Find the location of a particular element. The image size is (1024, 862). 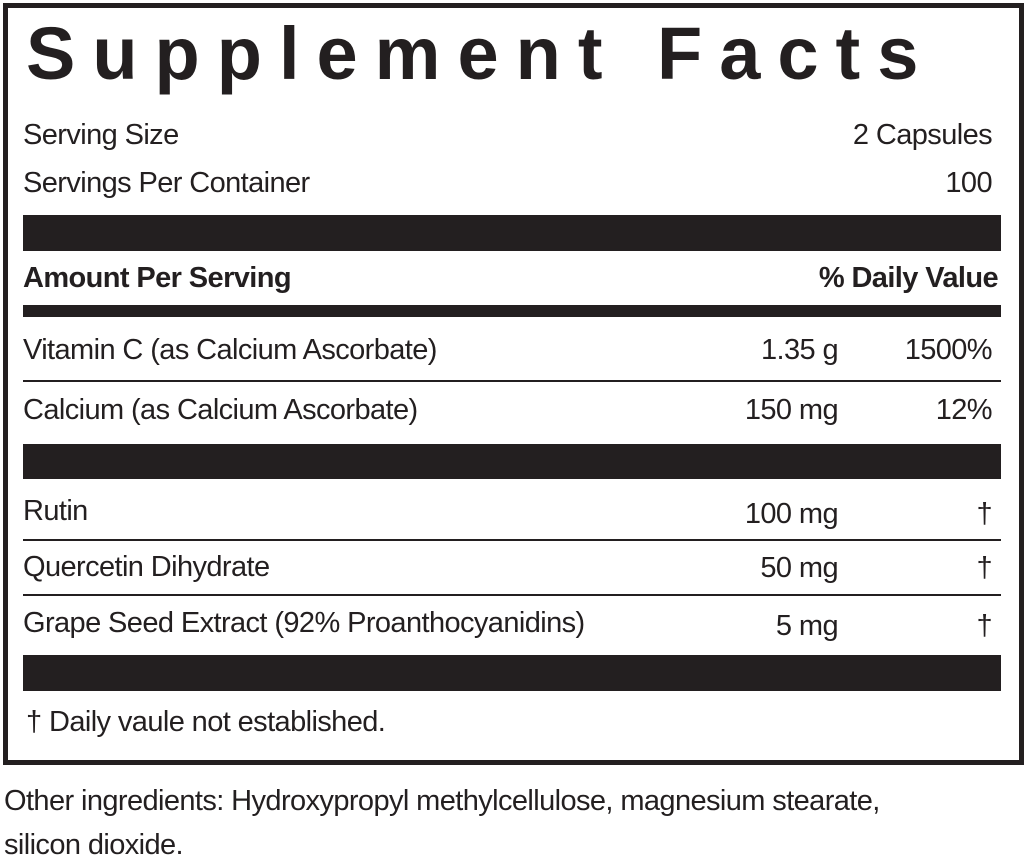

nutrient-dv: 1500% is located at coordinates (948, 350).